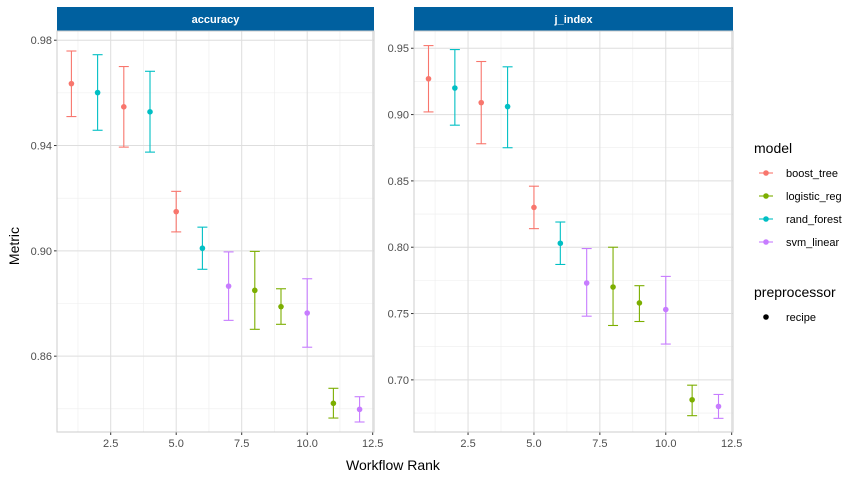 The height and width of the screenshot is (480, 864). What do you see at coordinates (814, 197) in the screenshot?
I see `legend-label: logistic_reg` at bounding box center [814, 197].